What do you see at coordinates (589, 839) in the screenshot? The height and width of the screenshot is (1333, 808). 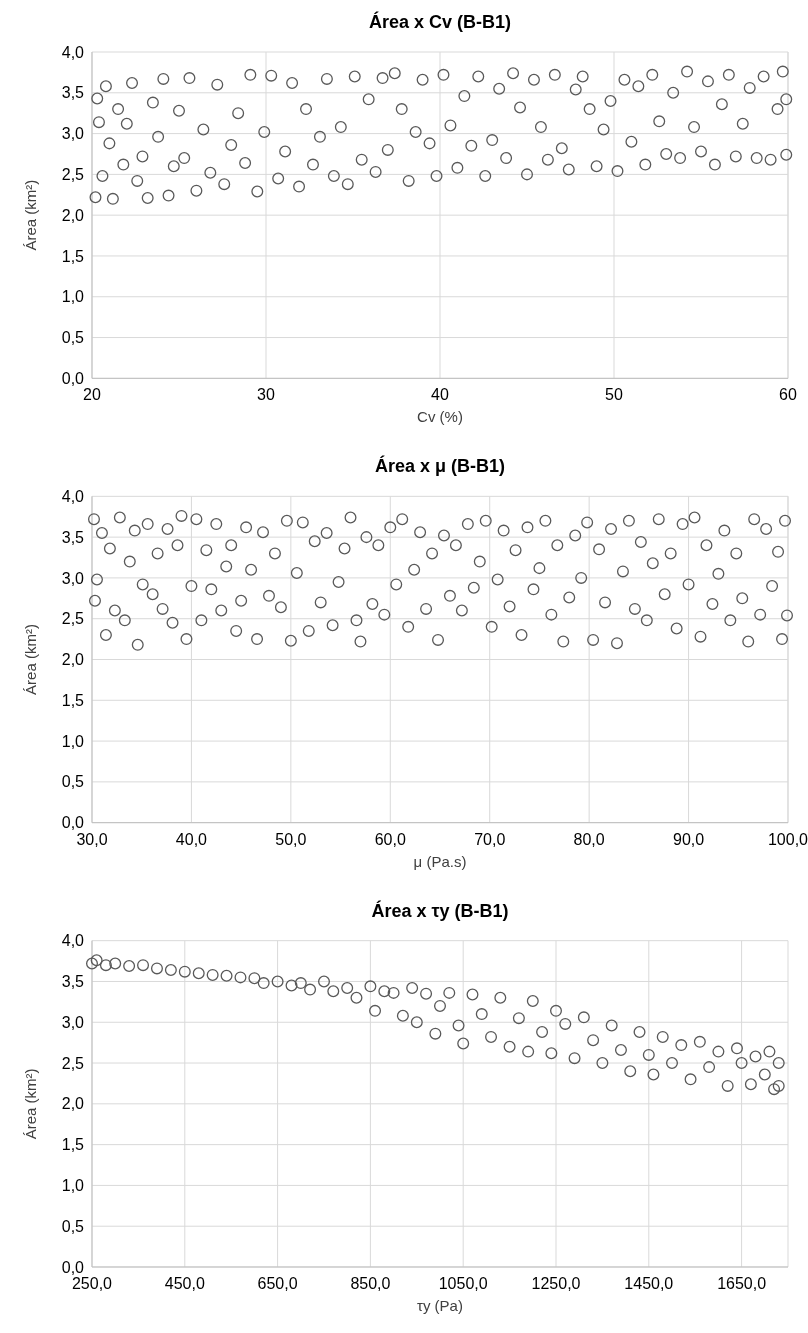 I see `x-tick-label: 80,0` at bounding box center [589, 839].